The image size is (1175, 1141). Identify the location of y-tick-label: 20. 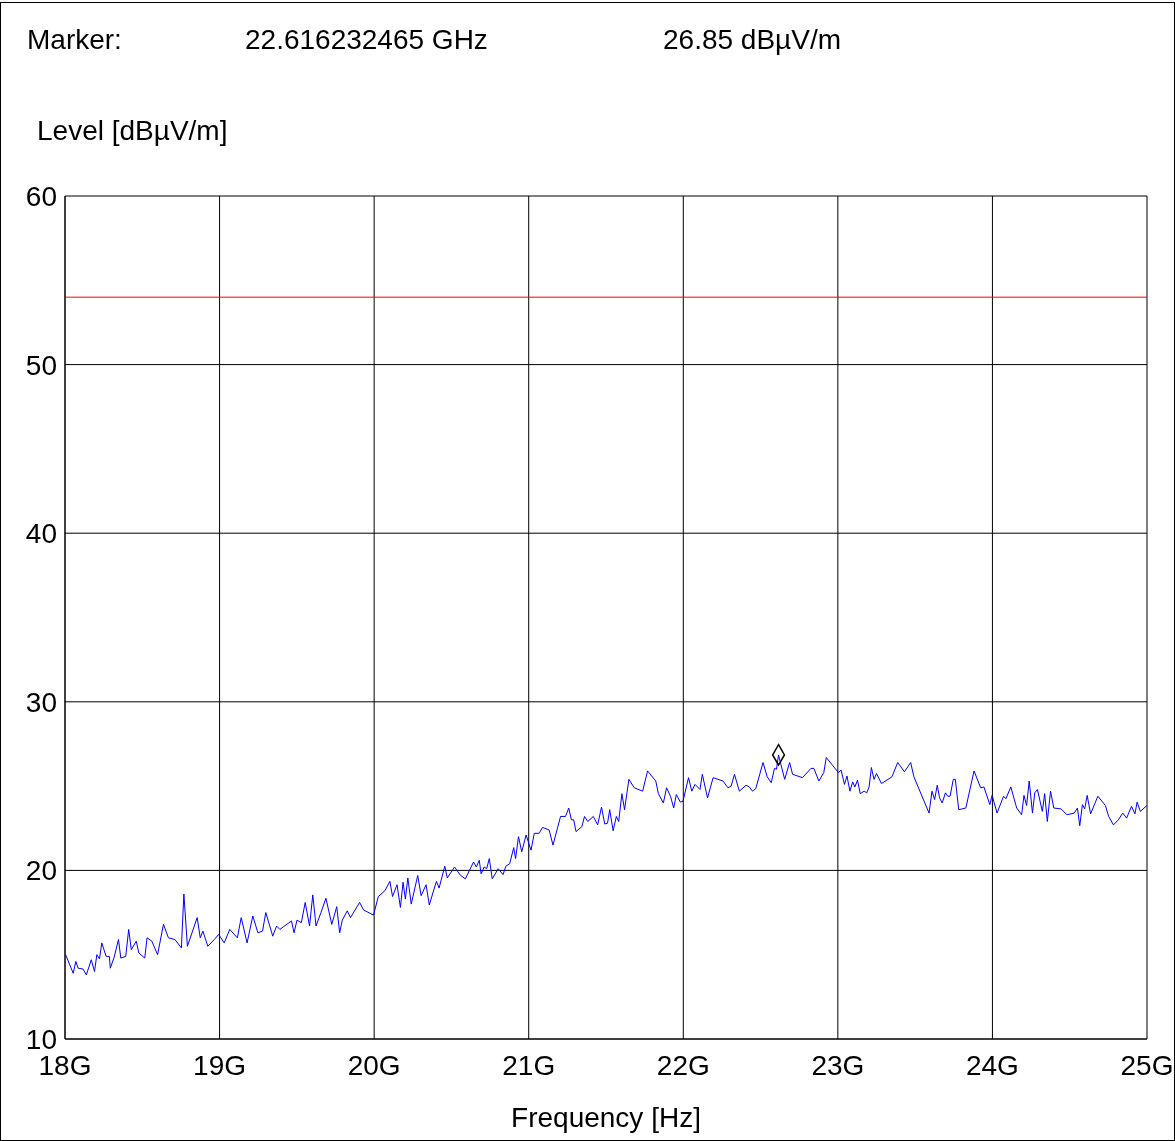
(41, 871).